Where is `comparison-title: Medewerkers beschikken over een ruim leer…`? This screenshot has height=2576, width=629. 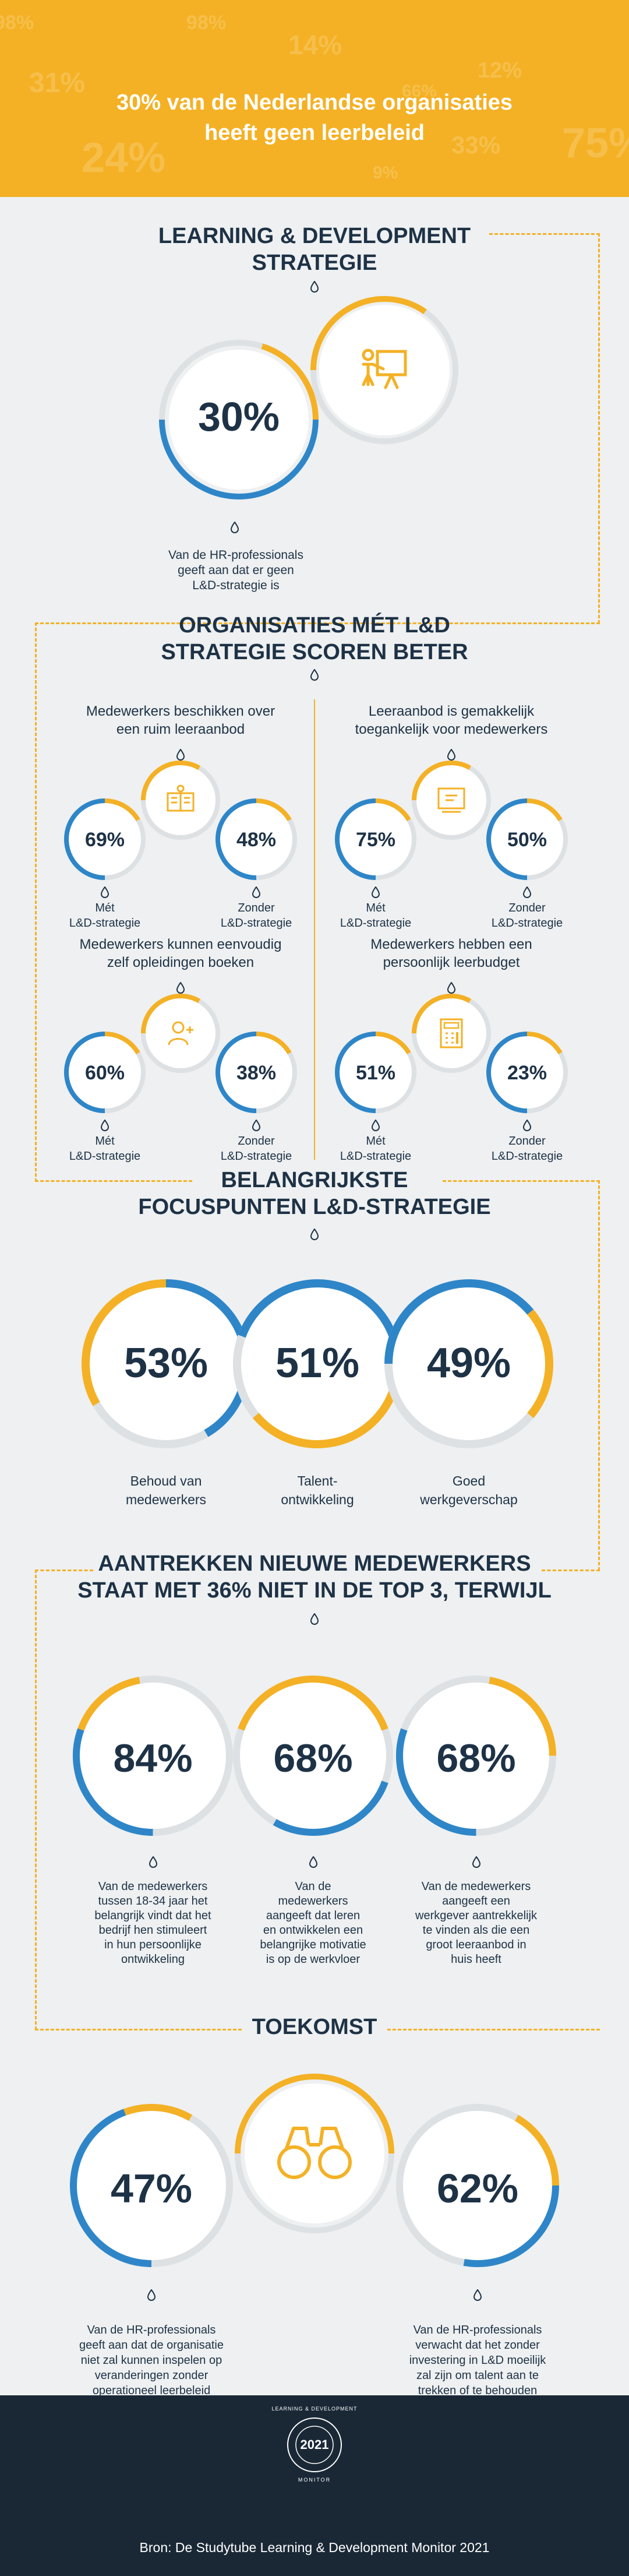
comparison-title: Medewerkers beschikken over een ruim leer… is located at coordinates (180, 720).